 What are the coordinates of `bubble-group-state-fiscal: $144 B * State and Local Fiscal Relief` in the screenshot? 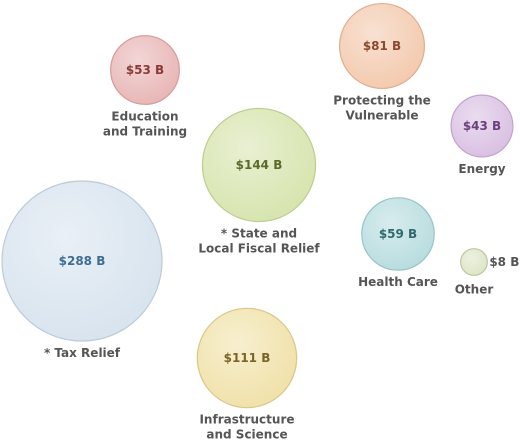 It's located at (259, 181).